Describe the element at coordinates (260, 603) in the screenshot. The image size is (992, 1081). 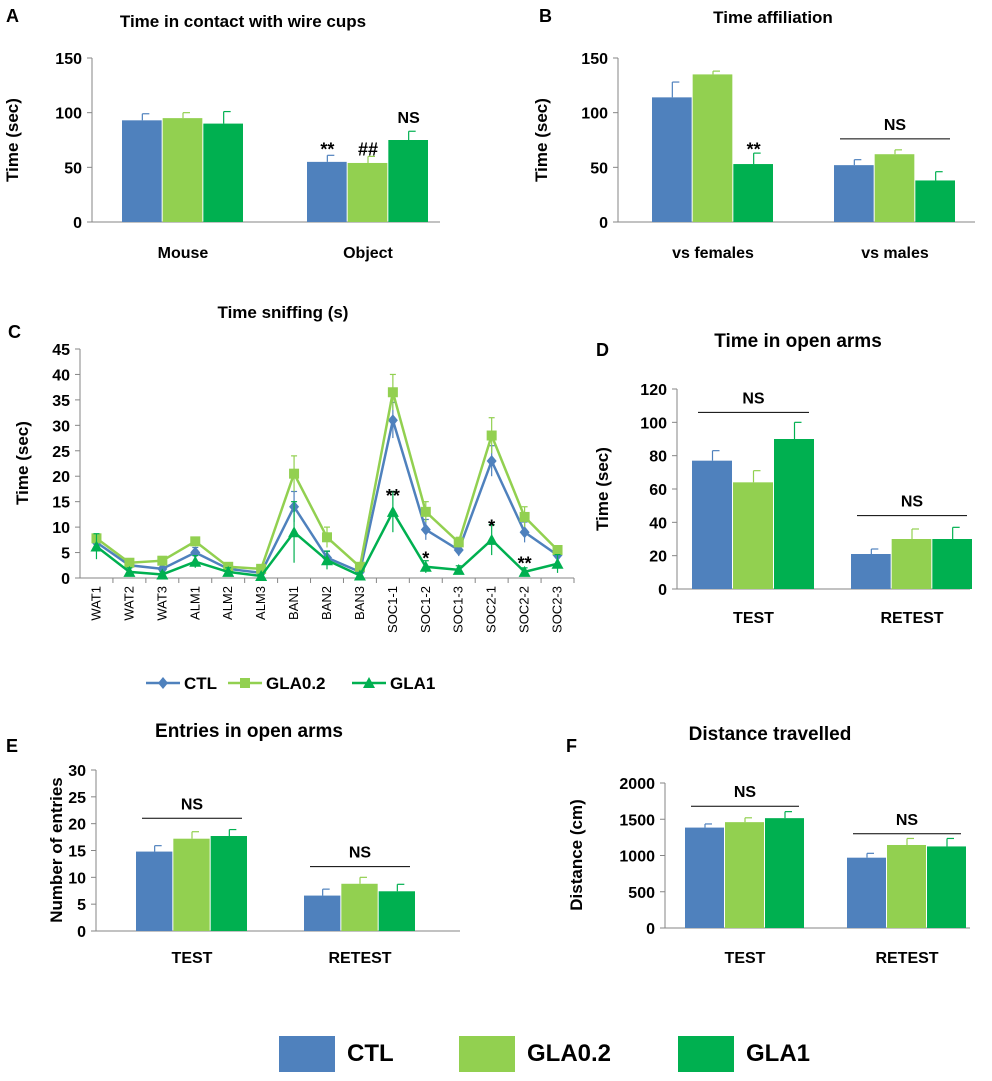
I see `x-tick-label: ALM3` at that location.